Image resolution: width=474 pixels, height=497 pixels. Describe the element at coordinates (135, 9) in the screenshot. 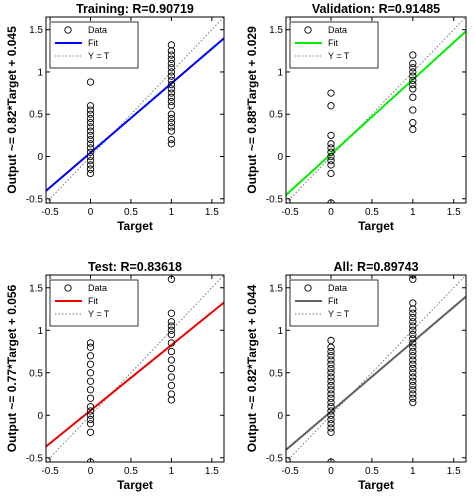

I see `chart-title: Training: R=0.90719` at that location.